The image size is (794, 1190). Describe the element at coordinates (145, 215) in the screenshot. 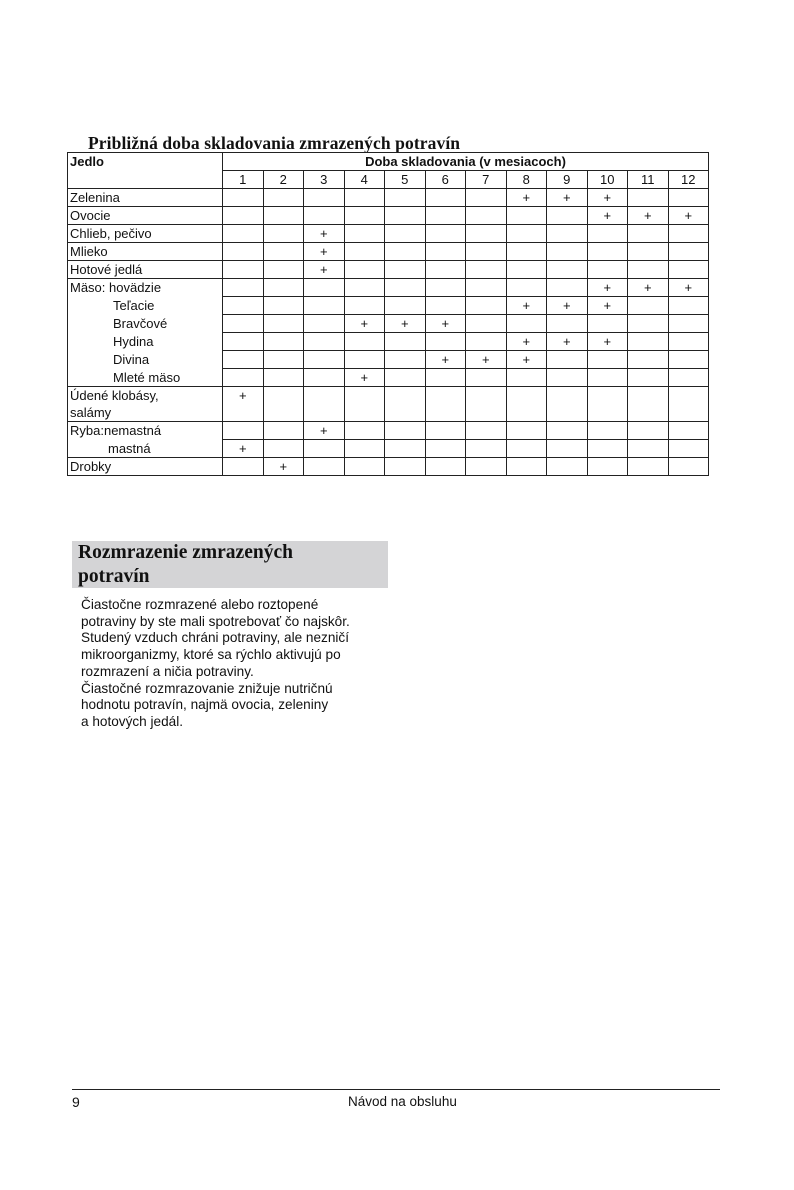

I see `food-label: Ovocie` at that location.